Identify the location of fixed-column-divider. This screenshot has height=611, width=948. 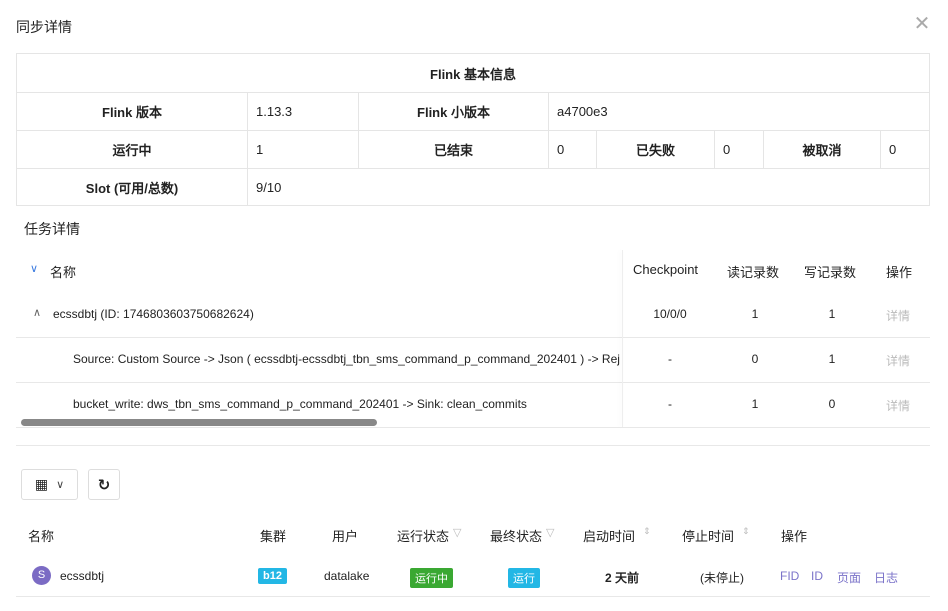
(622, 339).